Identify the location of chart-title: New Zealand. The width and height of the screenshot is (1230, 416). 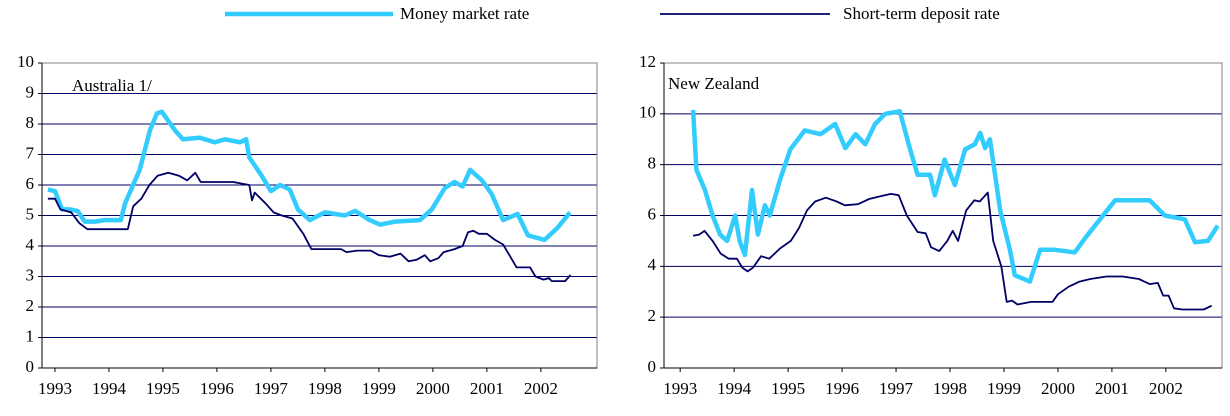
(714, 83).